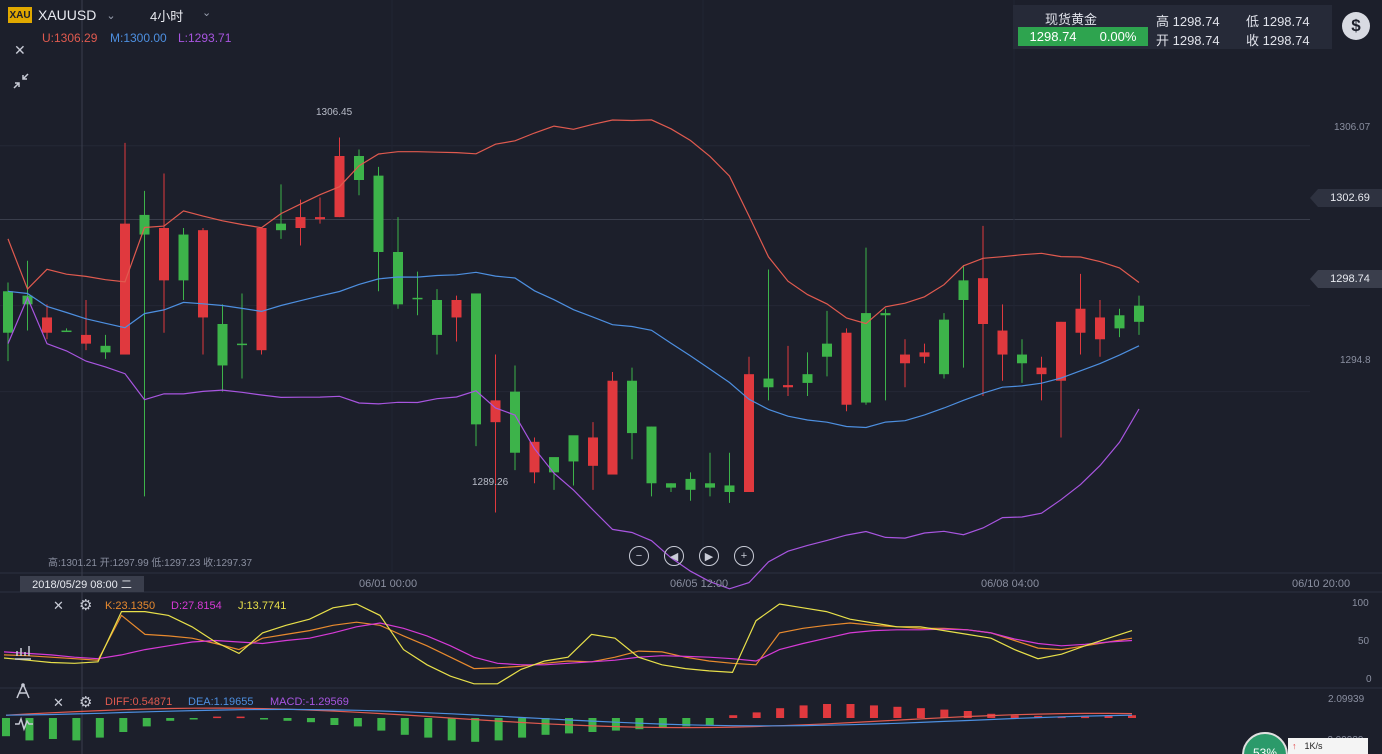 The image size is (1382, 754). I want to click on jump-start-button: ◀, so click(674, 556).